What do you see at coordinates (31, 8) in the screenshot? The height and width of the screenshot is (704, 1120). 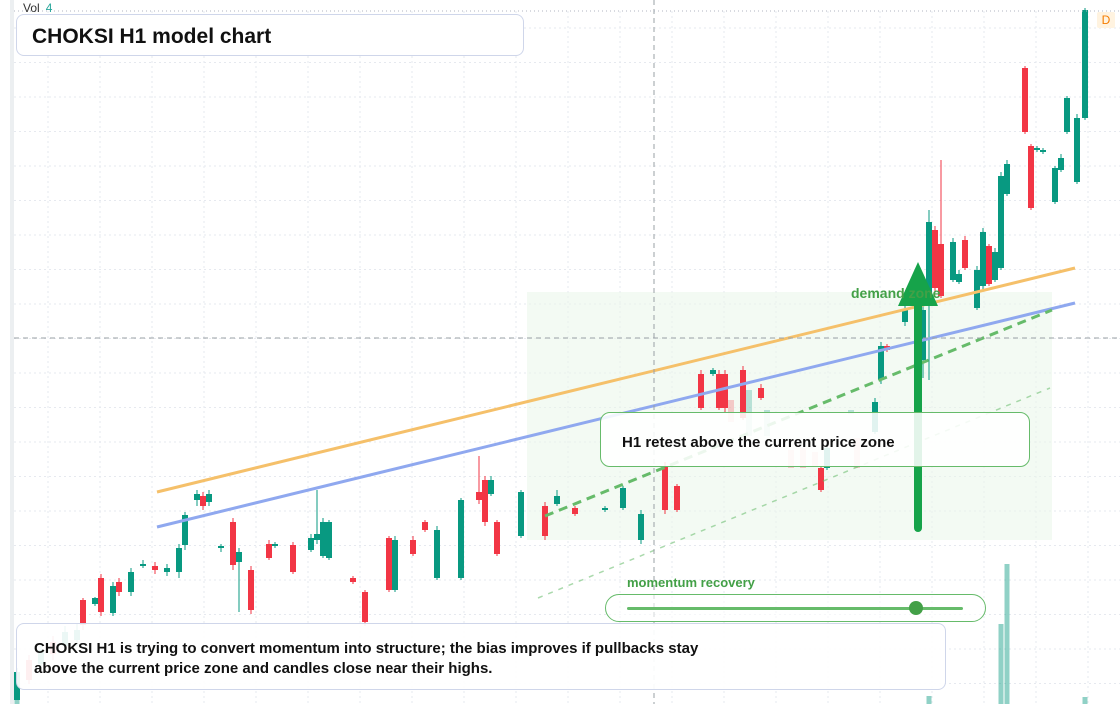 I see `volume-label: Vol` at bounding box center [31, 8].